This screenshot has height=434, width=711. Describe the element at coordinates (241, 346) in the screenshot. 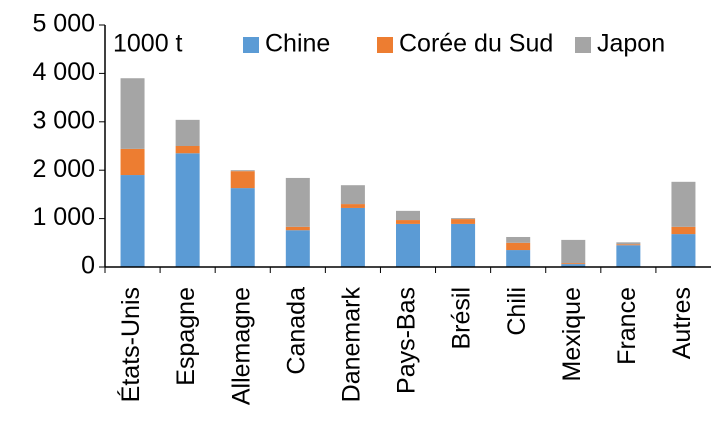

I see `x-tick-label: Allemagne` at that location.